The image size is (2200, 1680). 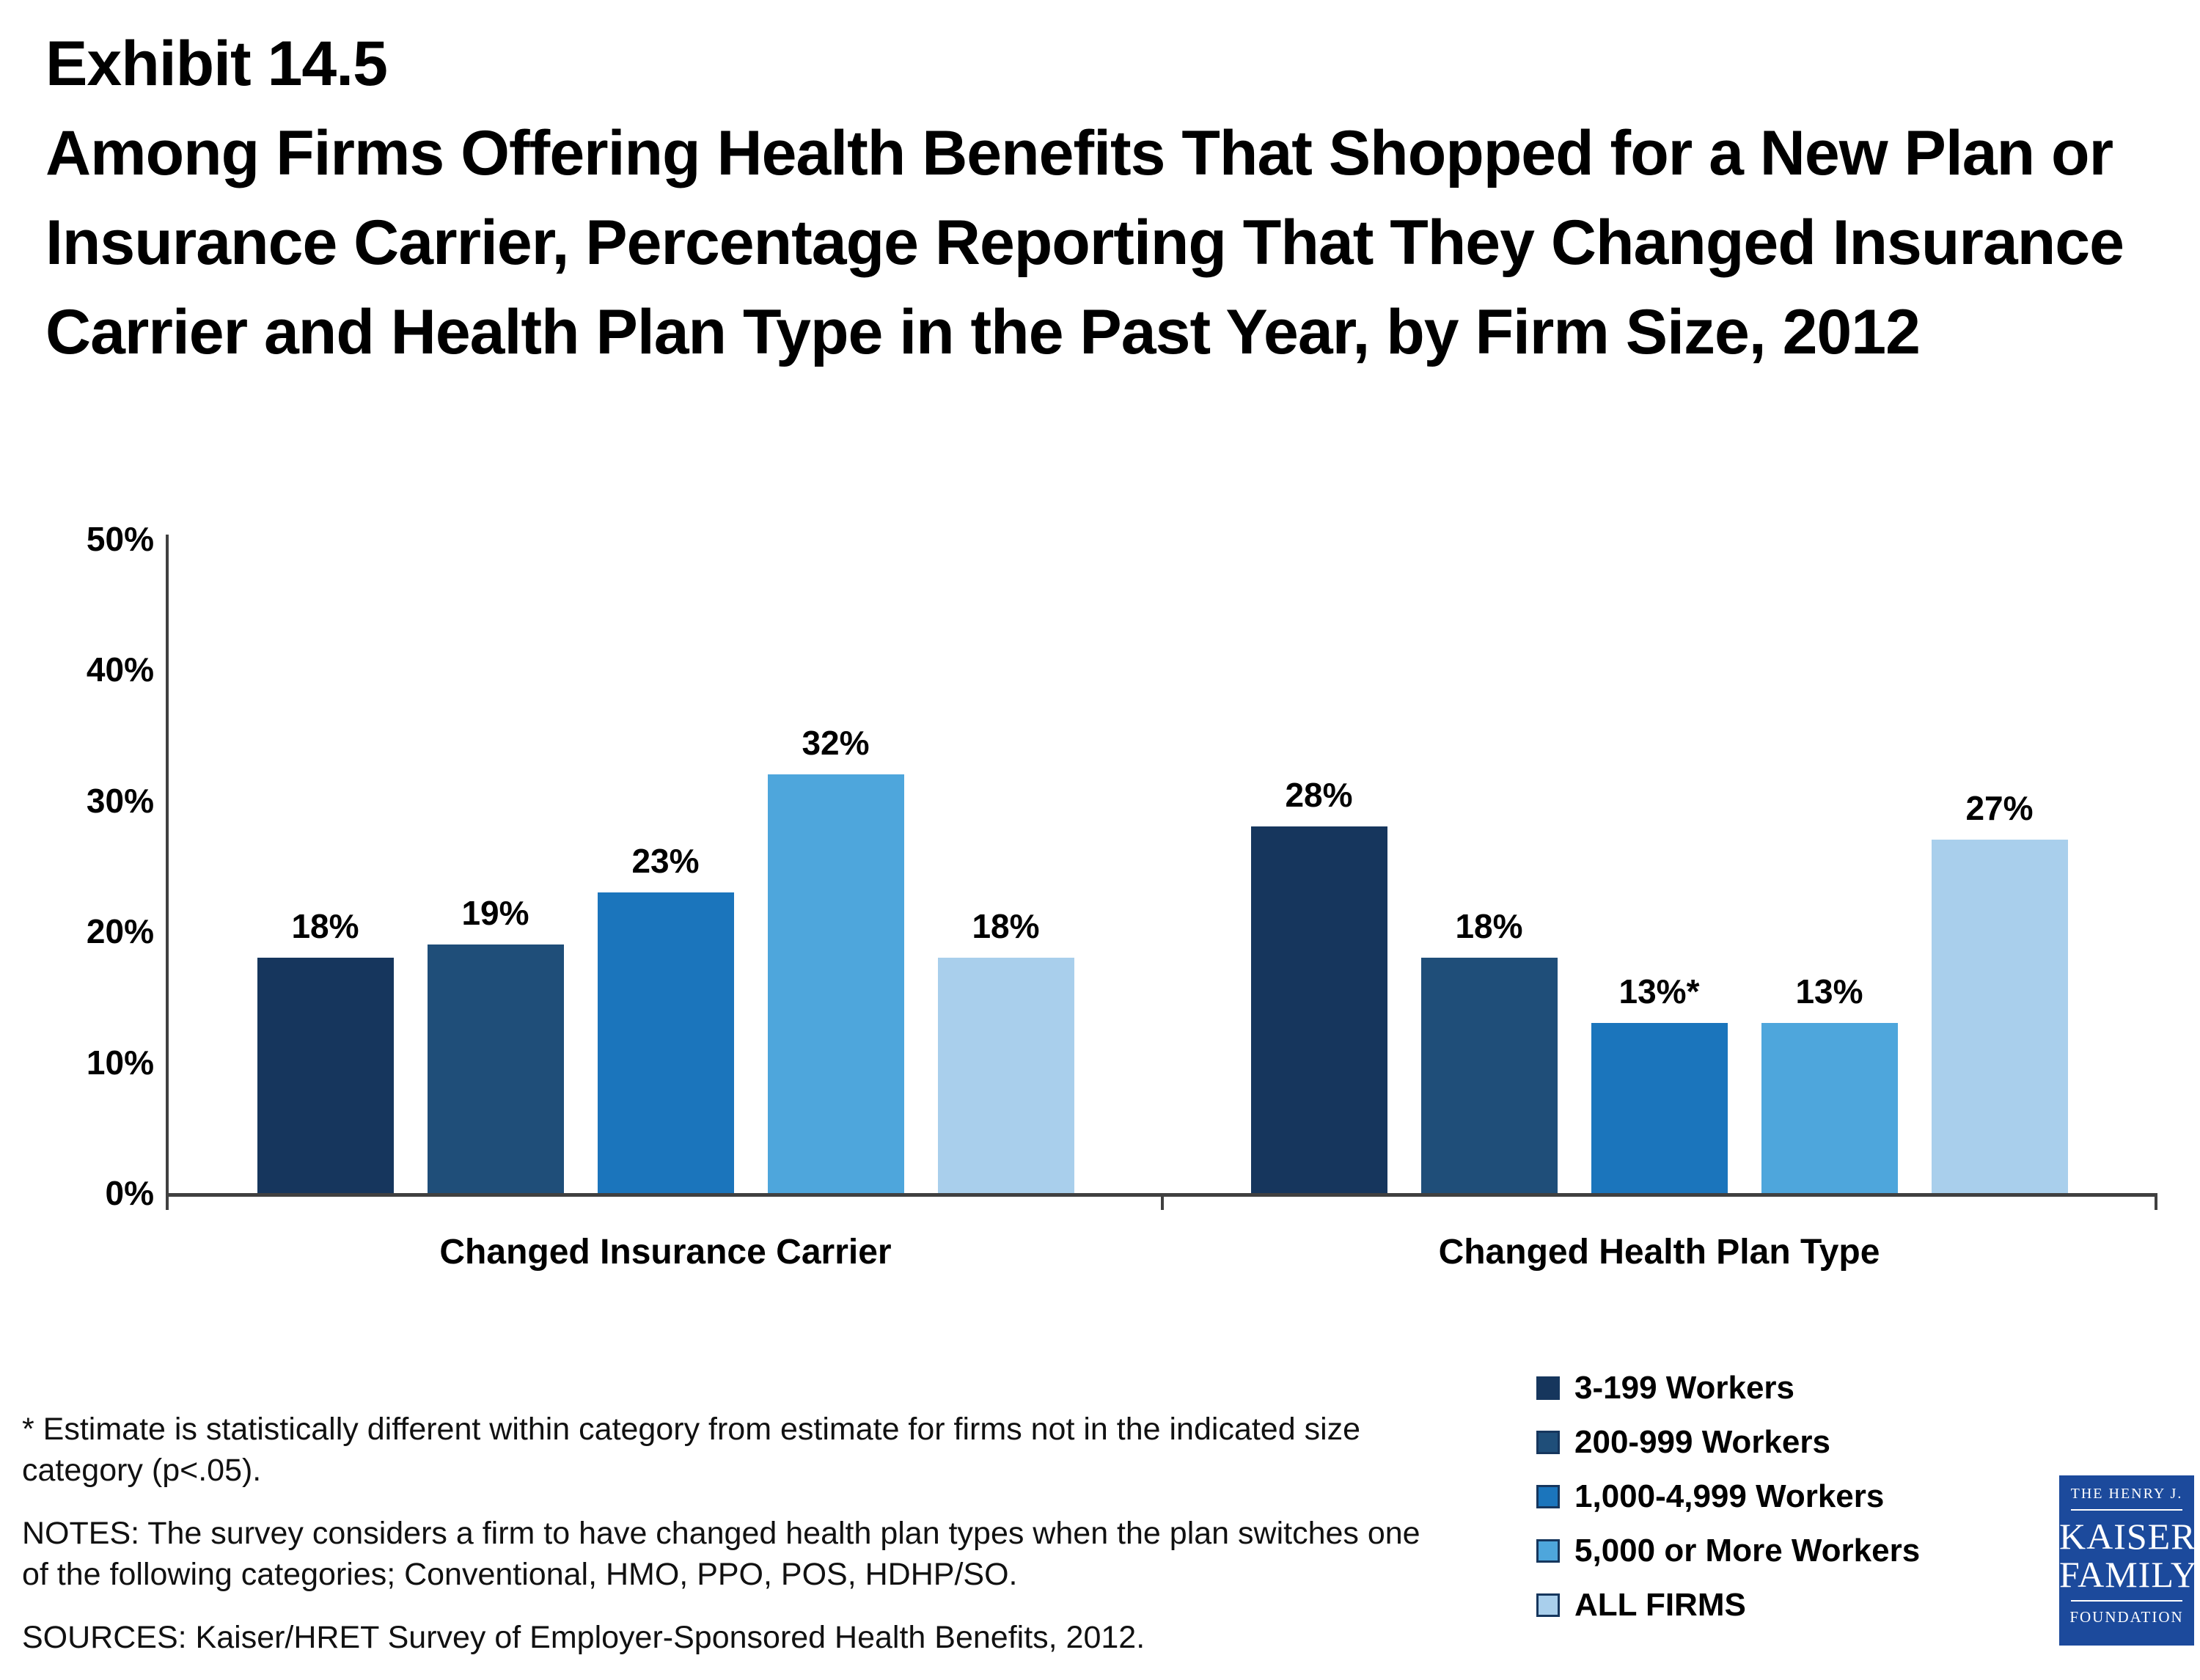 I want to click on legend-label: 3-199 Workers, so click(x=1684, y=1388).